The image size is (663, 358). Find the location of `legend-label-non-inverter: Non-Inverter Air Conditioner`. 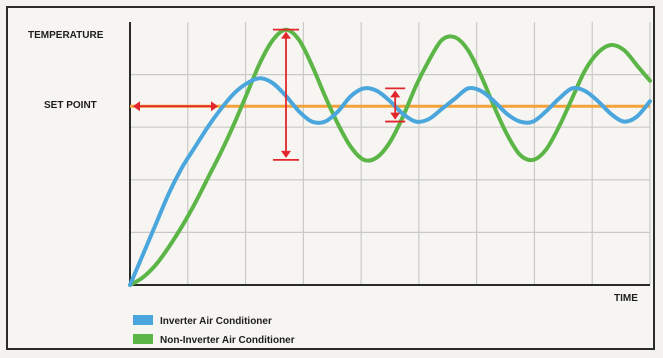

legend-label-non-inverter: Non-Inverter Air Conditioner is located at coordinates (227, 340).